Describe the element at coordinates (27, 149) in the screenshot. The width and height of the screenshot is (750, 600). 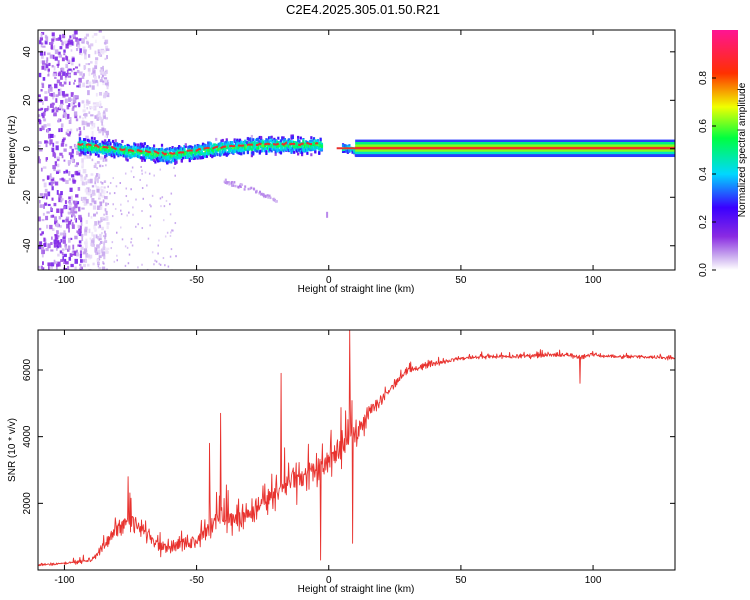
I see `spectrogram-y-tick-label: 0` at that location.